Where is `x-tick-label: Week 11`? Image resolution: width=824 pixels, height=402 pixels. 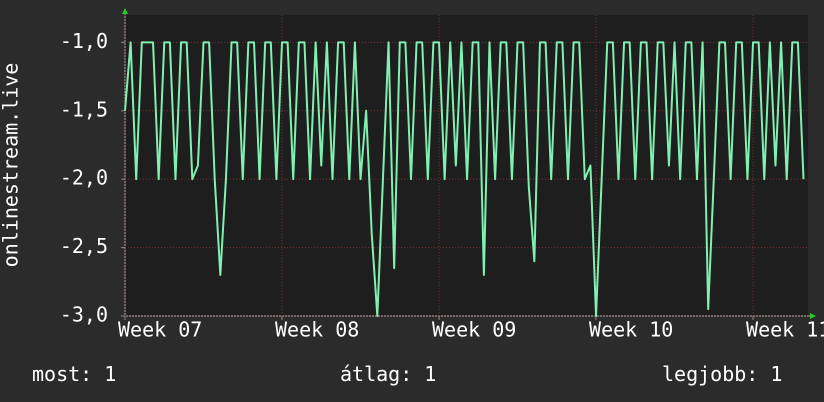
x-tick-label: Week 11 is located at coordinates (785, 330).